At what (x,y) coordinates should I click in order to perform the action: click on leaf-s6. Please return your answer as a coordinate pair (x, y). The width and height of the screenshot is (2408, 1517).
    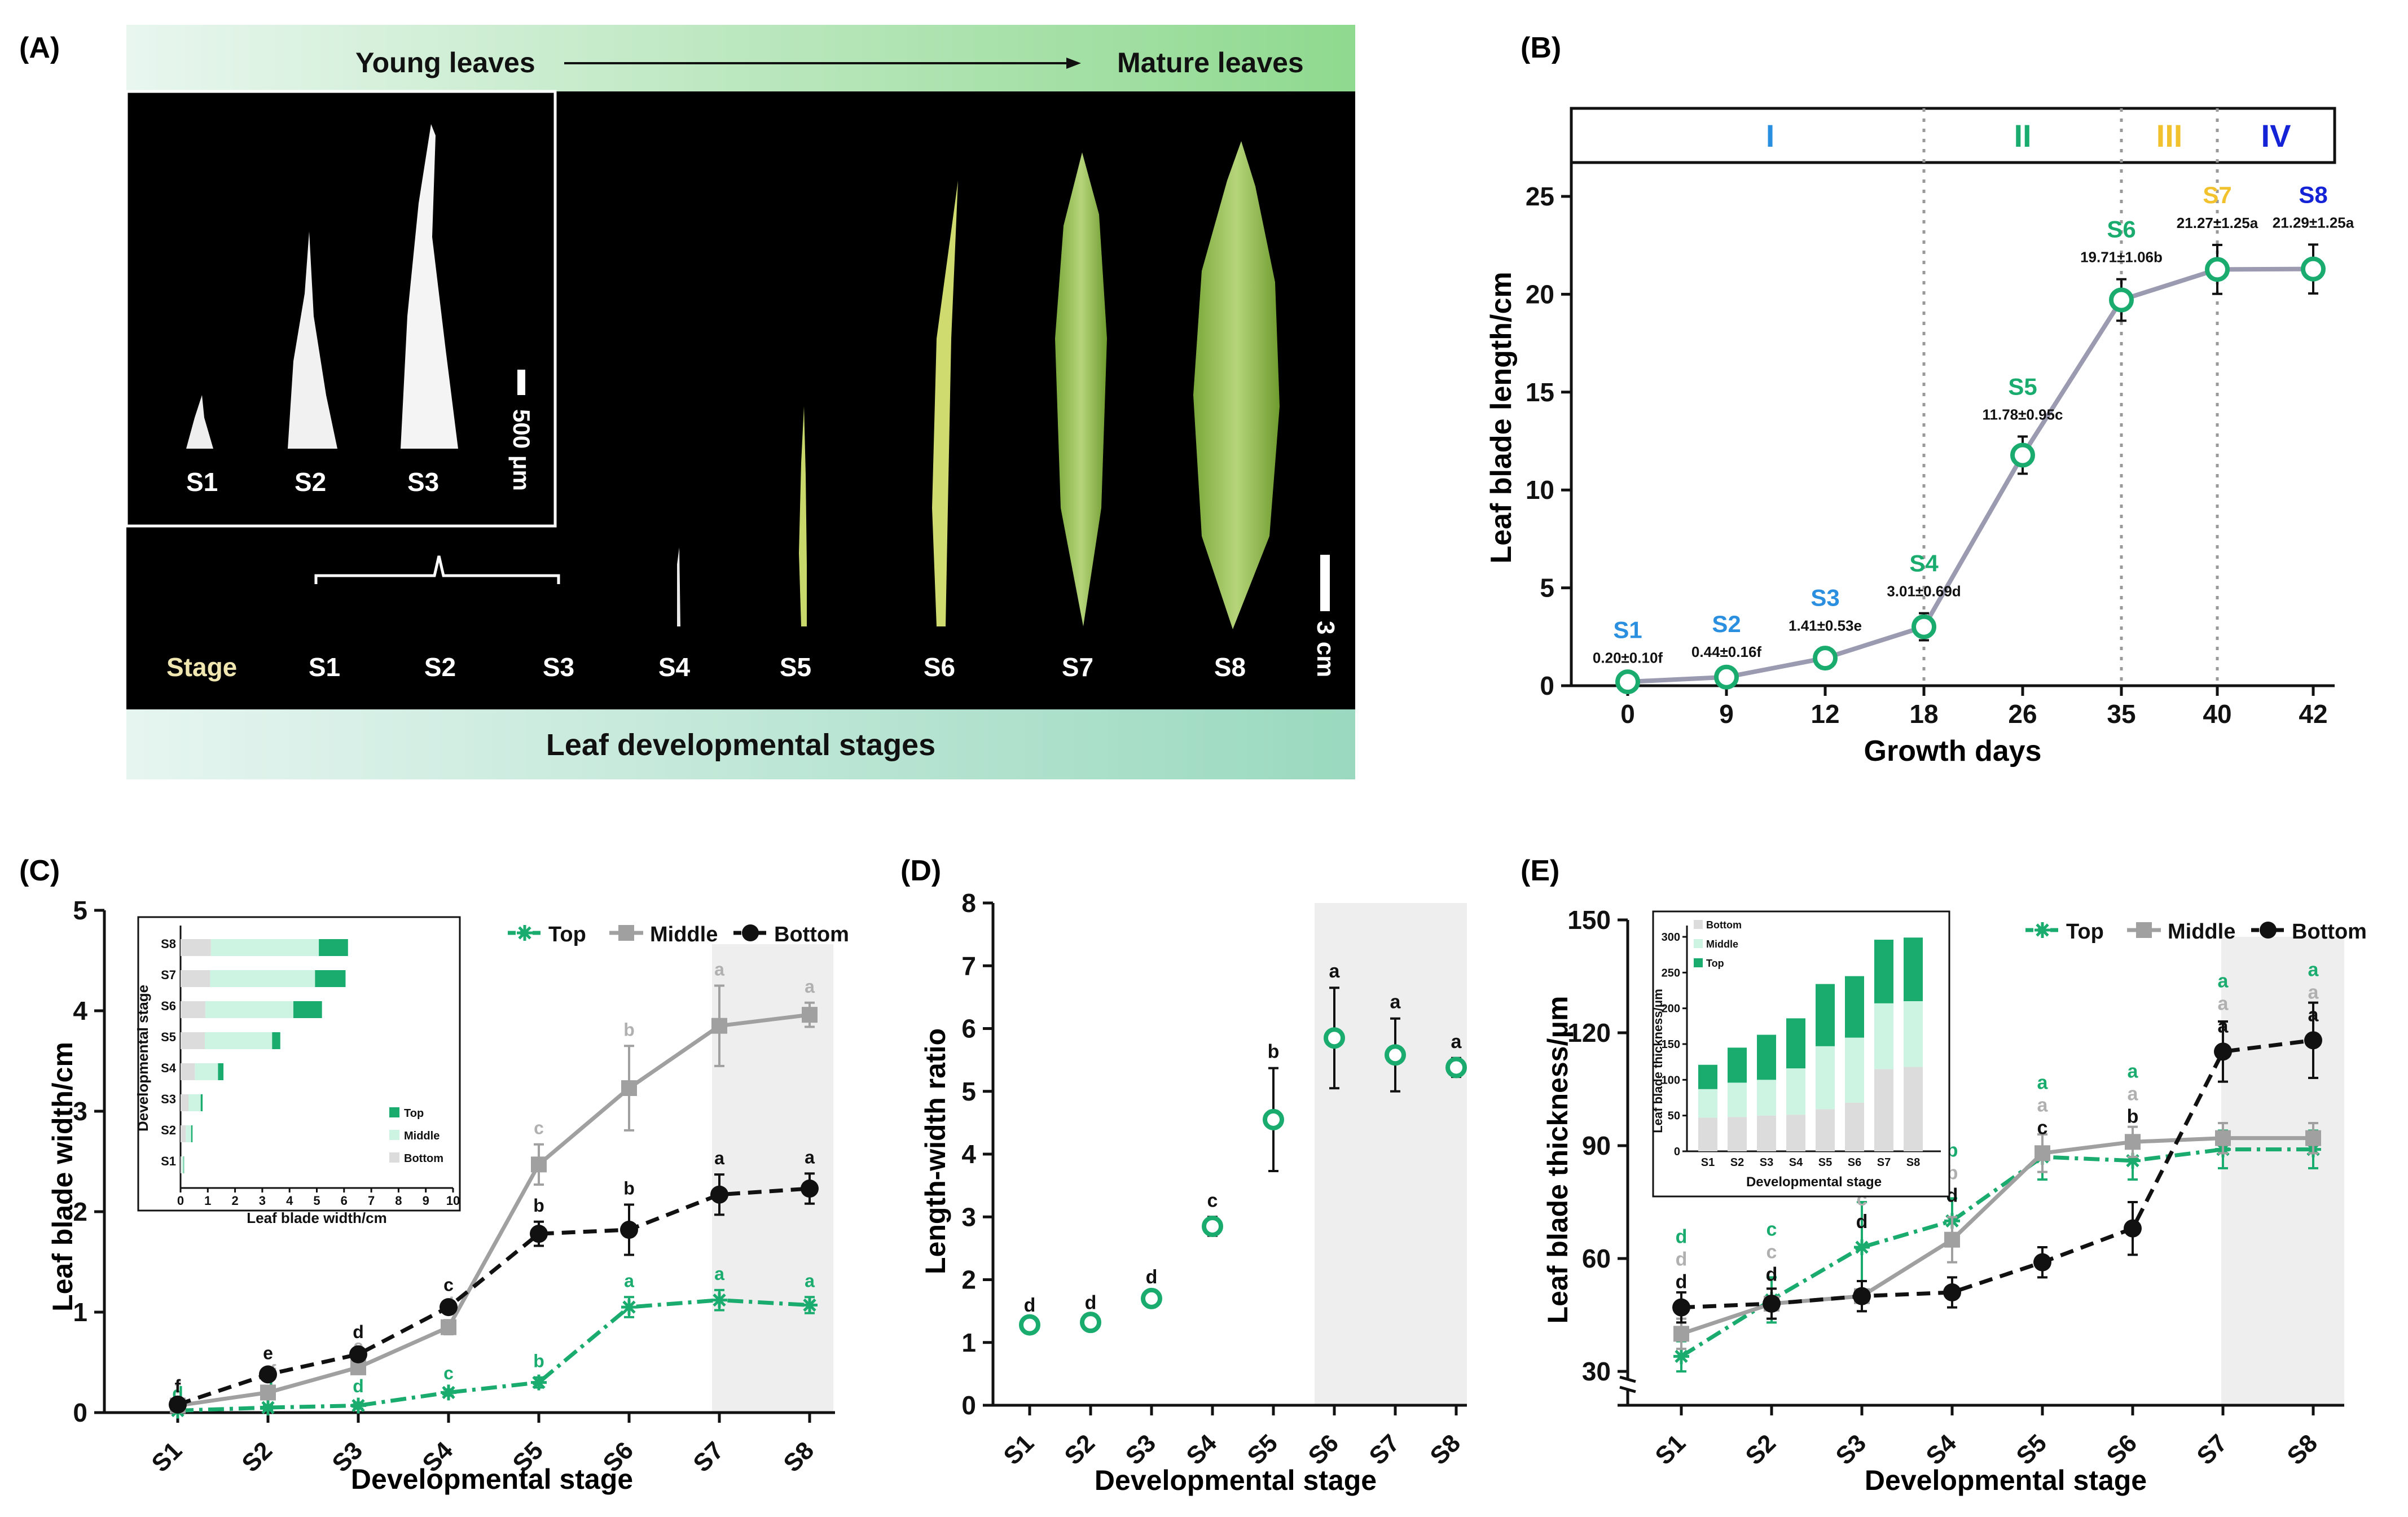
    Looking at the image, I should click on (945, 404).